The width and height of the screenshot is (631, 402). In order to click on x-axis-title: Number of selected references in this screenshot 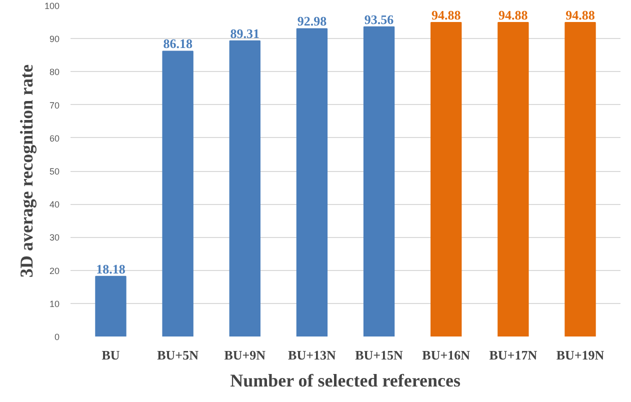, I will do `click(345, 380)`.